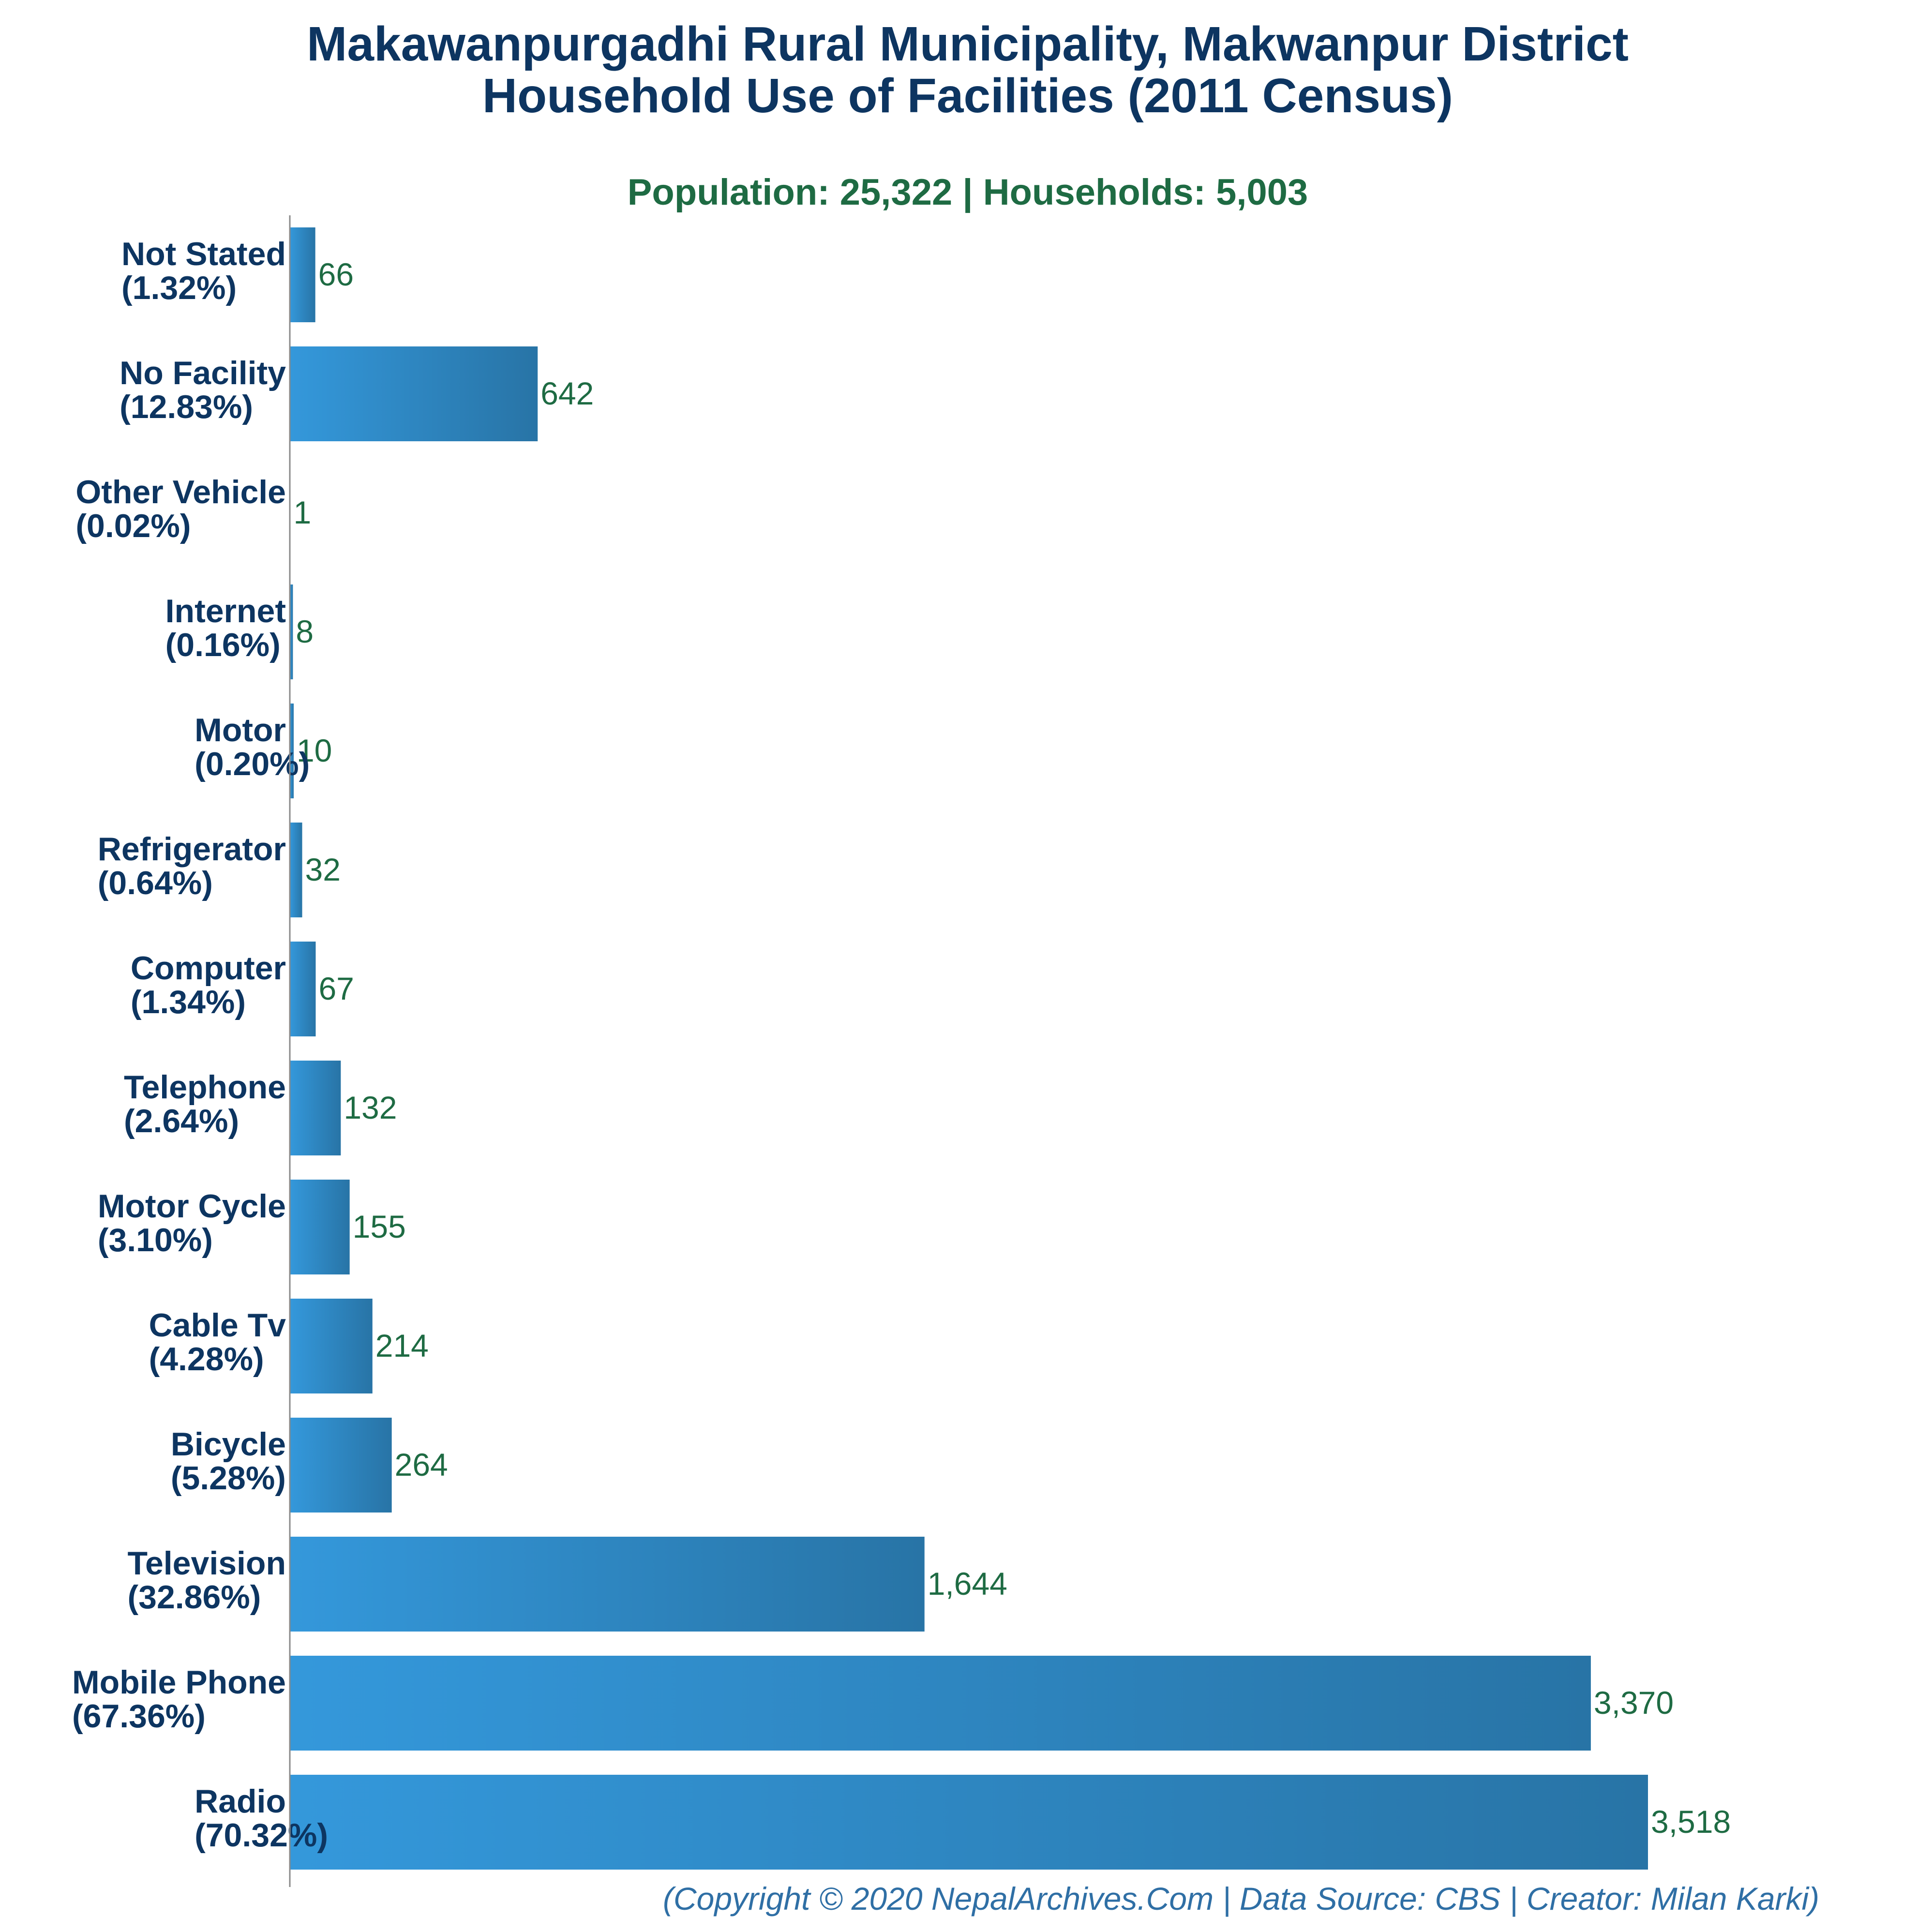 The width and height of the screenshot is (1932, 1932). What do you see at coordinates (370, 1107) in the screenshot?
I see `value-label: 132` at bounding box center [370, 1107].